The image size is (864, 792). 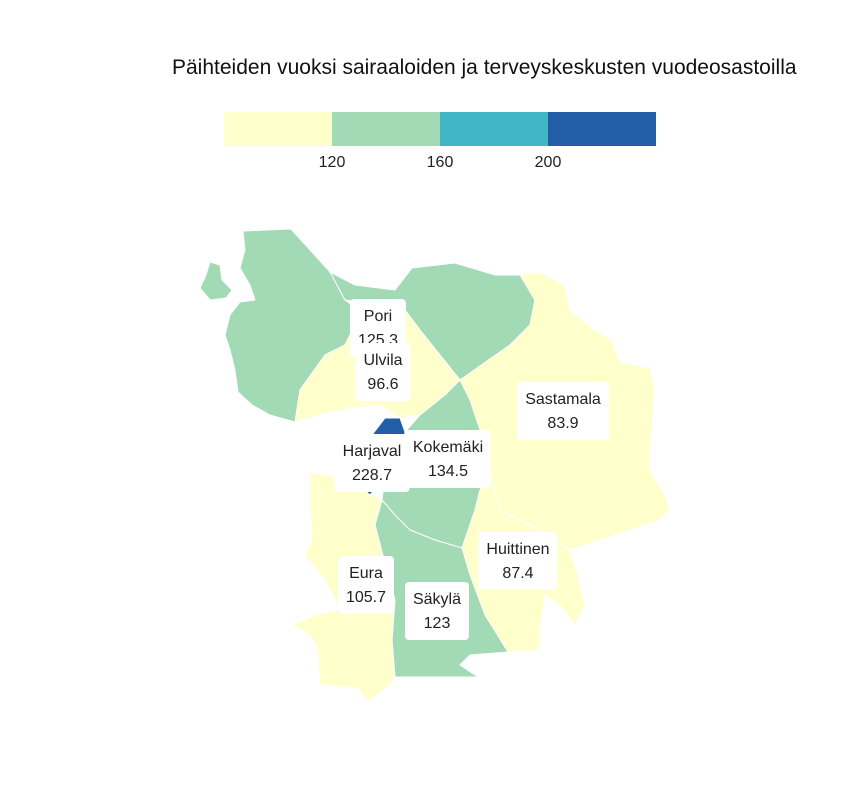 What do you see at coordinates (372, 475) in the screenshot?
I see `region-value: 228.7` at bounding box center [372, 475].